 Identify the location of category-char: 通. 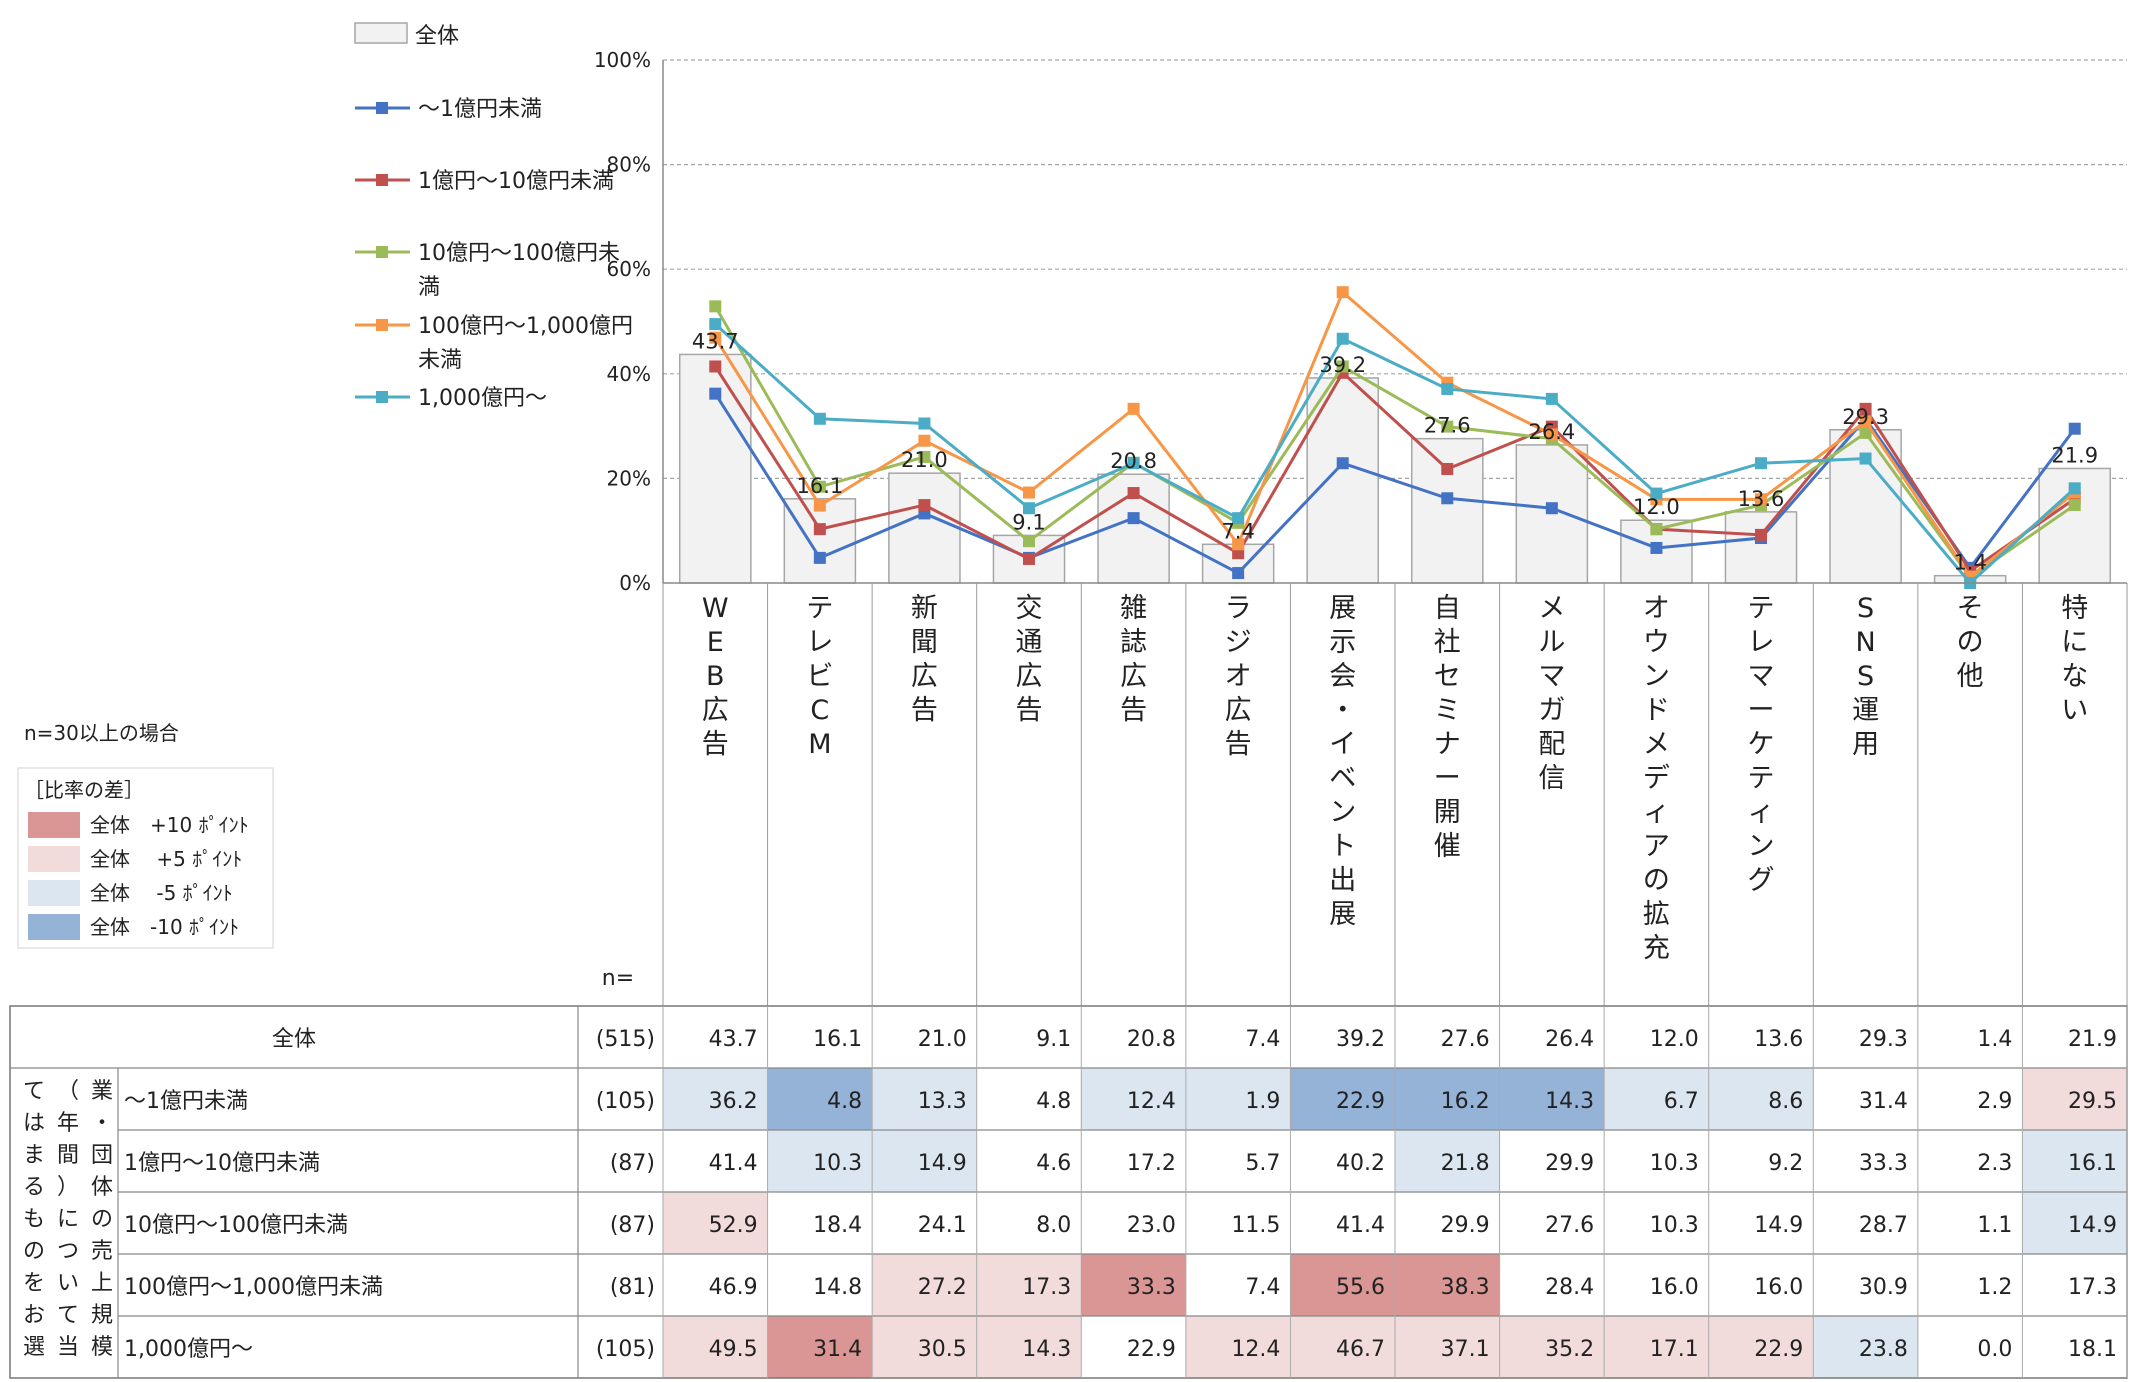
(1029, 642).